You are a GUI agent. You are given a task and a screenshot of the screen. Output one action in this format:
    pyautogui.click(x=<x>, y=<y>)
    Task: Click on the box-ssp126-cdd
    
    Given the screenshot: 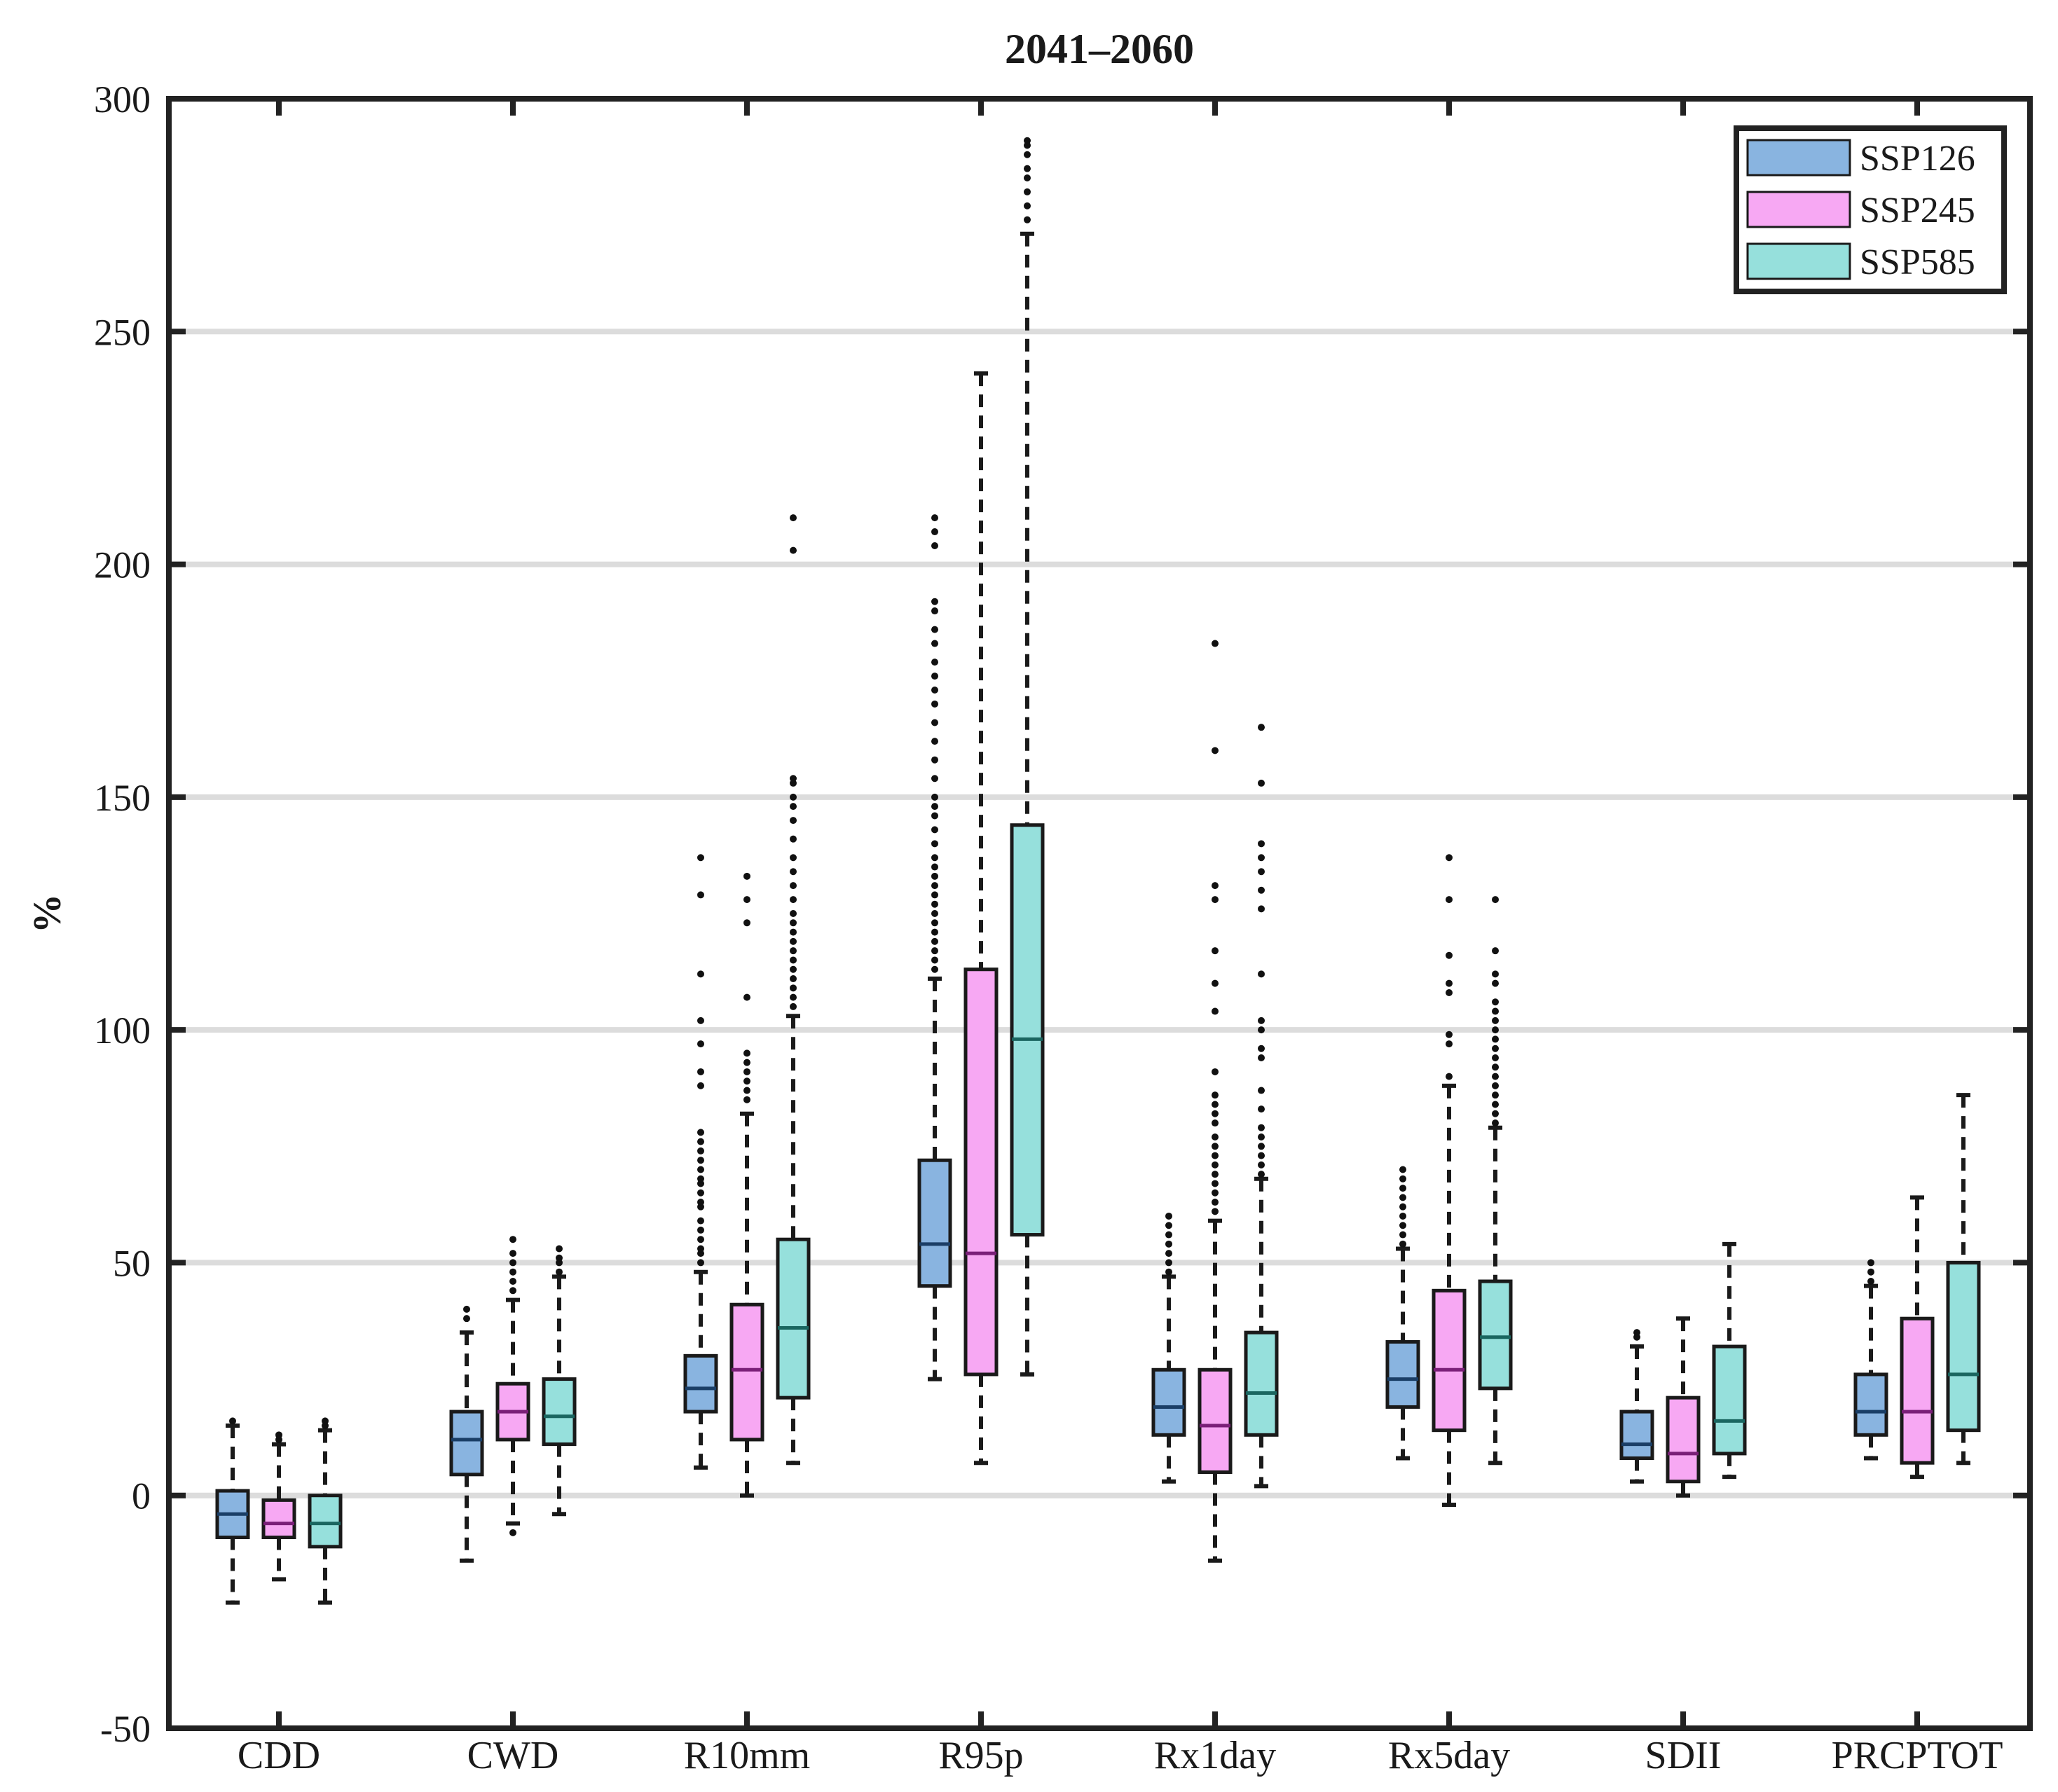 What is the action you would take?
    pyautogui.click(x=232, y=1511)
    